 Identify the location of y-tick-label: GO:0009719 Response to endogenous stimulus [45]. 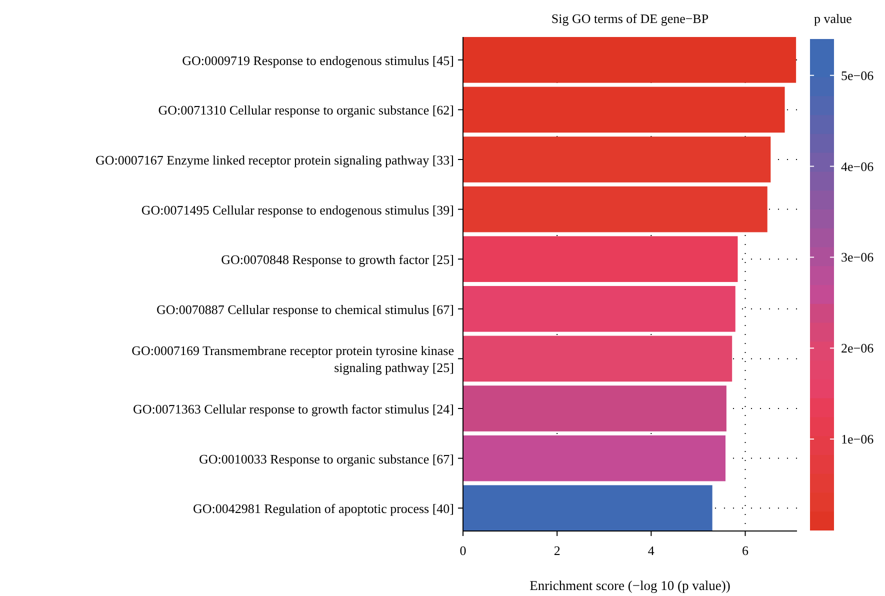
(318, 60).